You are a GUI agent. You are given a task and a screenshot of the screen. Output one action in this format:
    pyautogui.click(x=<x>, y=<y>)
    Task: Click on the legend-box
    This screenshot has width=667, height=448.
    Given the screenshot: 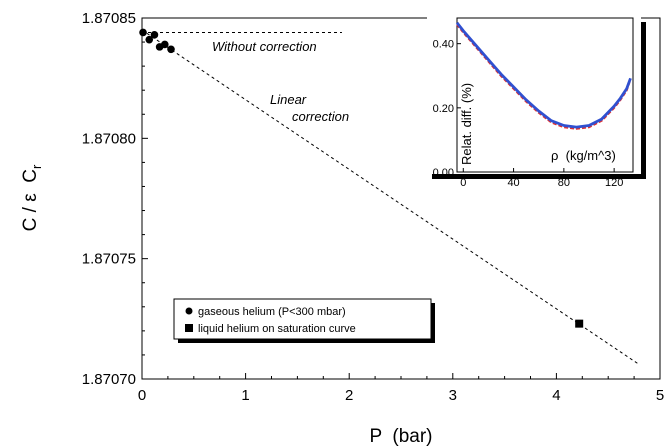 What is the action you would take?
    pyautogui.click(x=302, y=319)
    